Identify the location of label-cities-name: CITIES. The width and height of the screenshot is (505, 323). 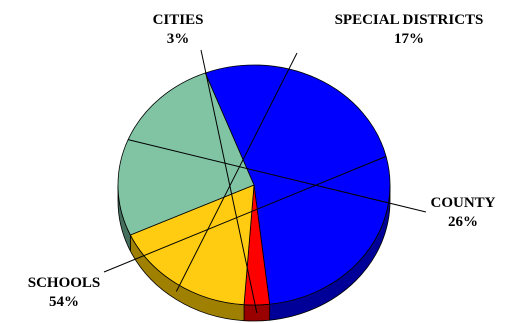
(178, 20).